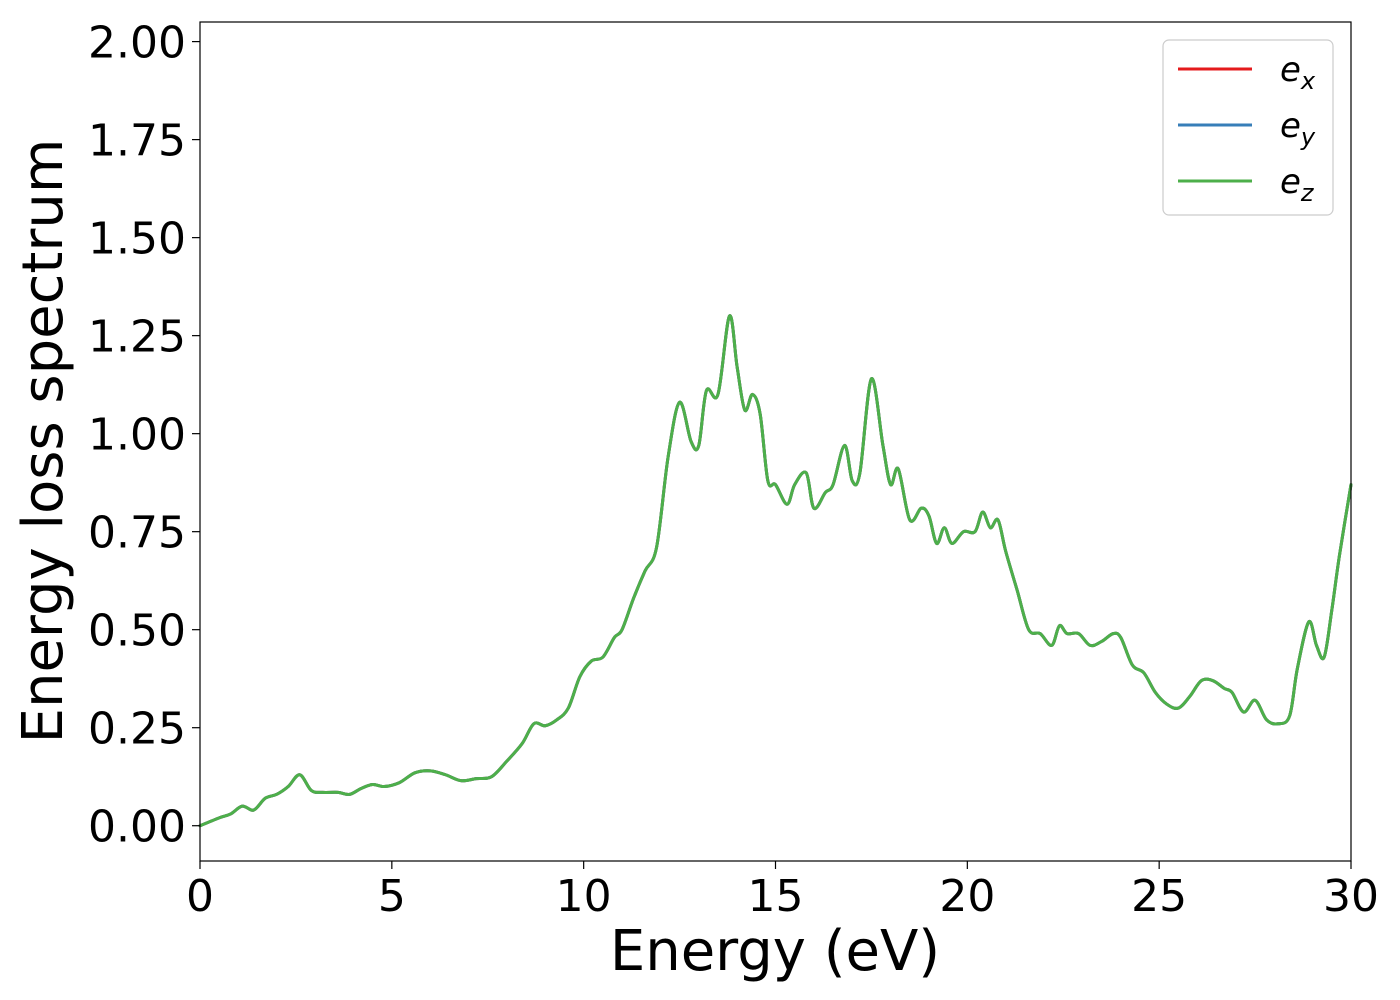 The height and width of the screenshot is (1000, 1400). Describe the element at coordinates (1308, 137) in the screenshot. I see `legend-label-subscript: y` at that location.